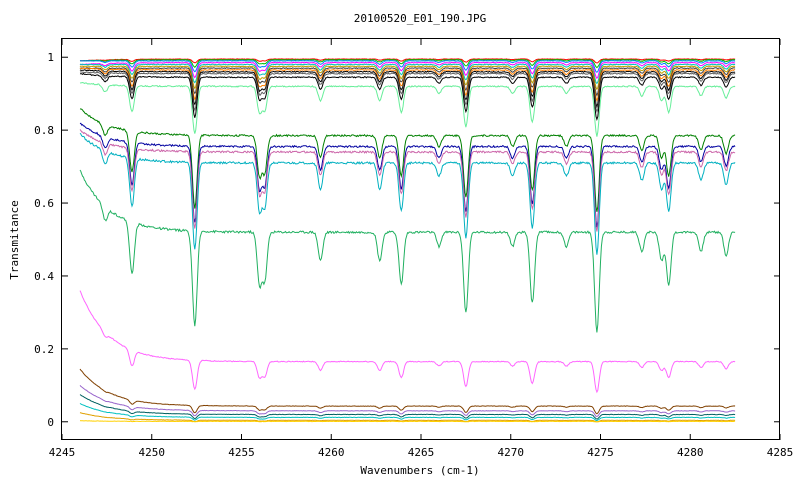 The width and height of the screenshot is (800, 480). Describe the element at coordinates (690, 452) in the screenshot. I see `x-tick-label: 4280` at that location.